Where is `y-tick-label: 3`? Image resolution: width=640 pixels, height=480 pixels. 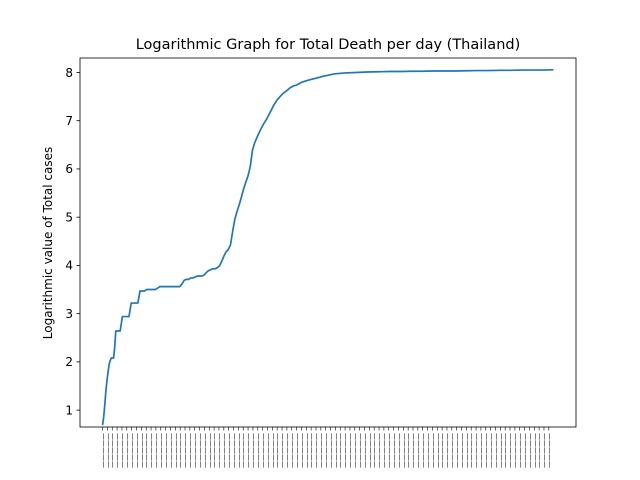
y-tick-label: 3 is located at coordinates (69, 314).